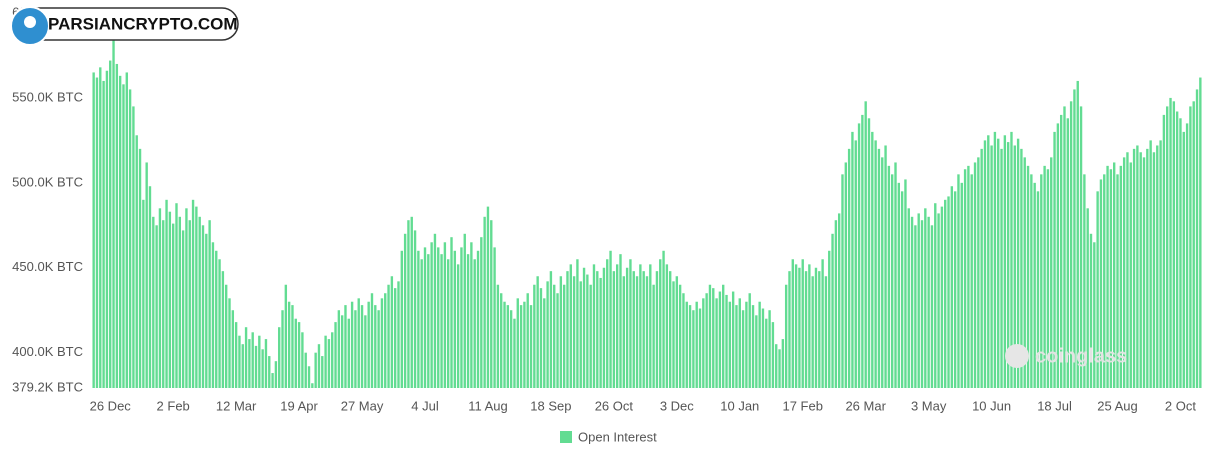 This screenshot has width=1217, height=454. Describe the element at coordinates (1180, 405) in the screenshot. I see `x-tick-label: 2 Oct` at that location.